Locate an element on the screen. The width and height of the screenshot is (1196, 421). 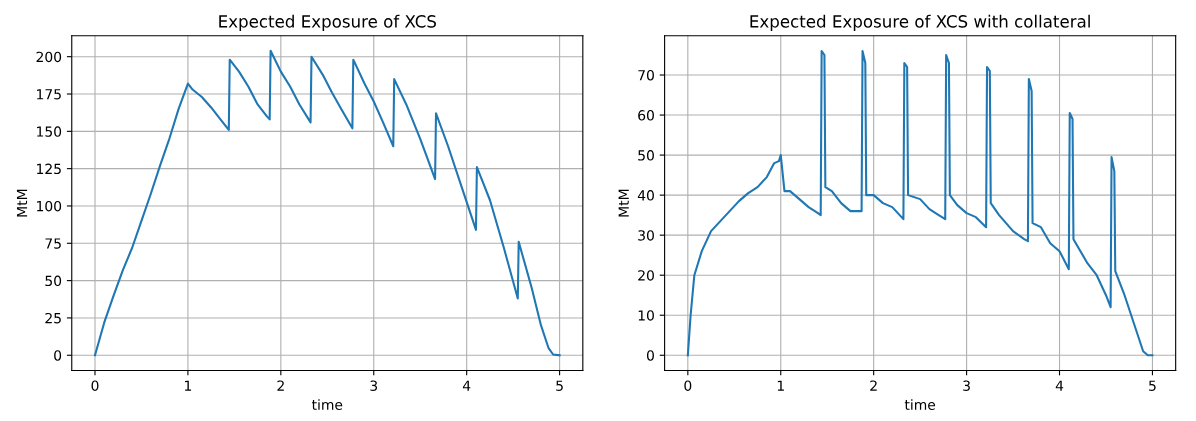
y-tick-label: 20 is located at coordinates (646, 275).